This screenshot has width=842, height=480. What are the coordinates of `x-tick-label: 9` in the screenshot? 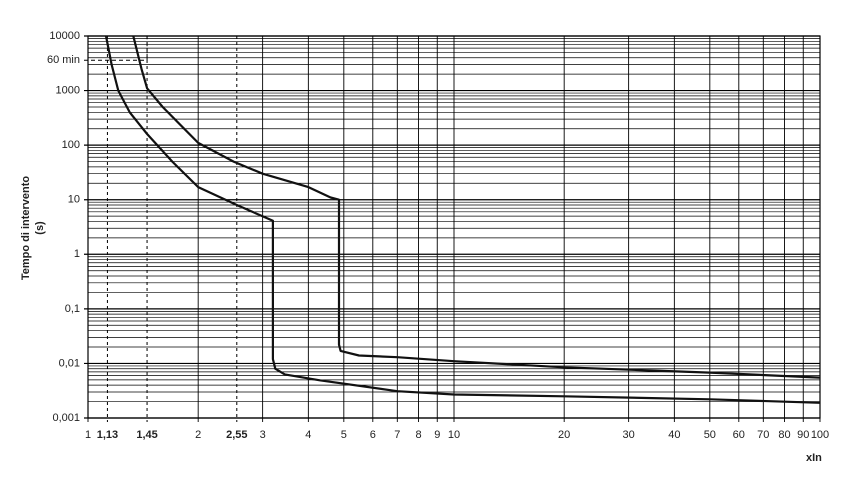 It's located at (437, 435).